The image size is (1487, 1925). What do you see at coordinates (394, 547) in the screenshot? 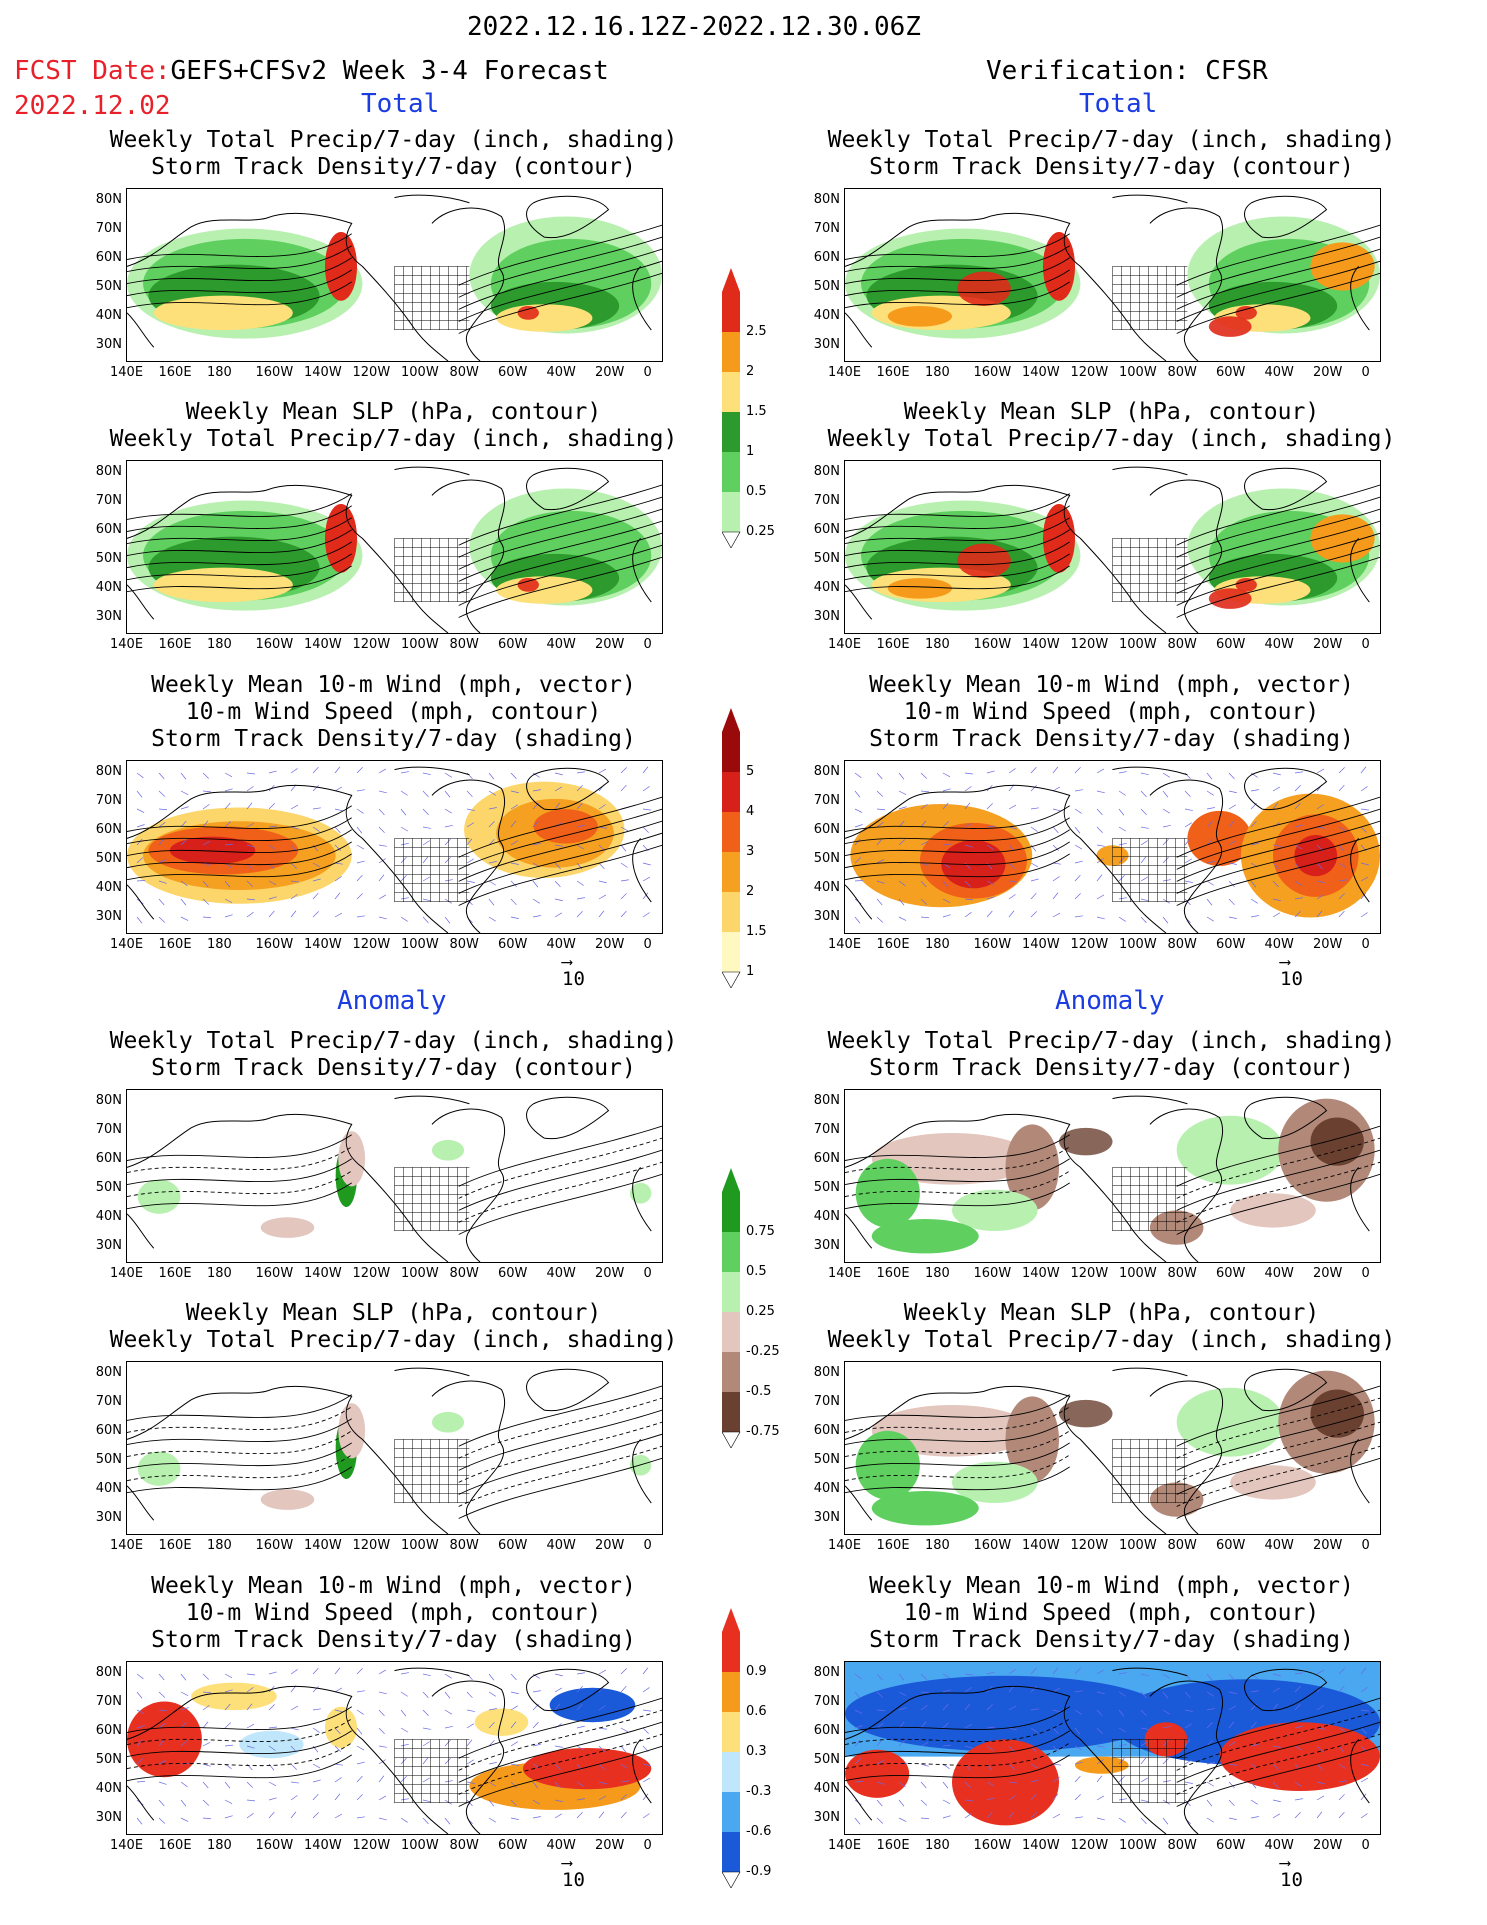
I see `map-panel-slp-total-forecast` at bounding box center [394, 547].